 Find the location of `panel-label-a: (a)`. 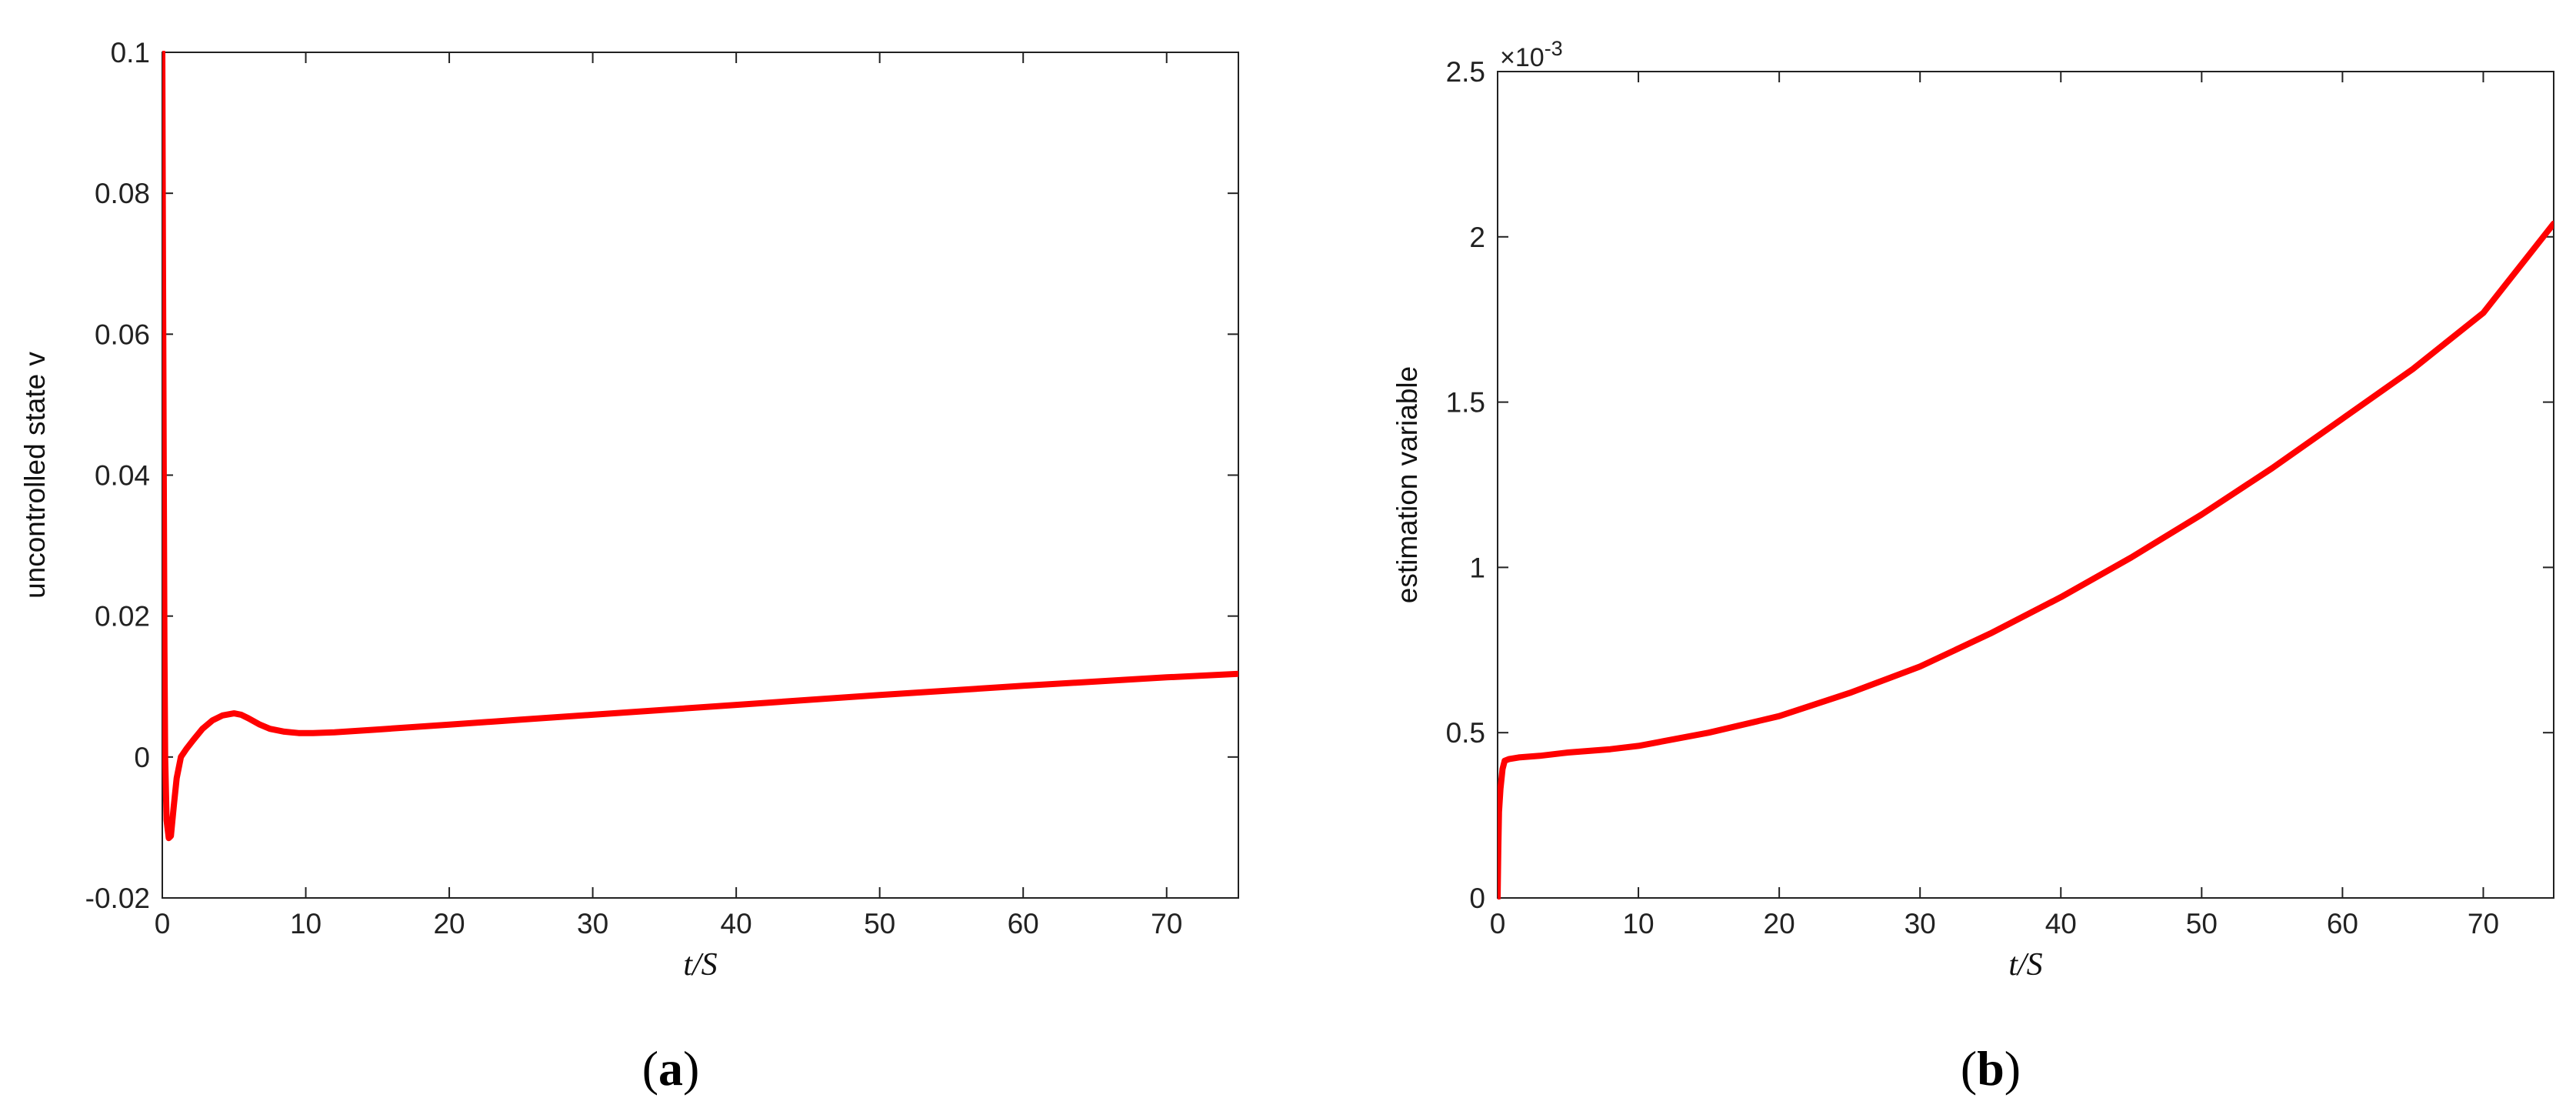

panel-label-a: (a) is located at coordinates (671, 1069).